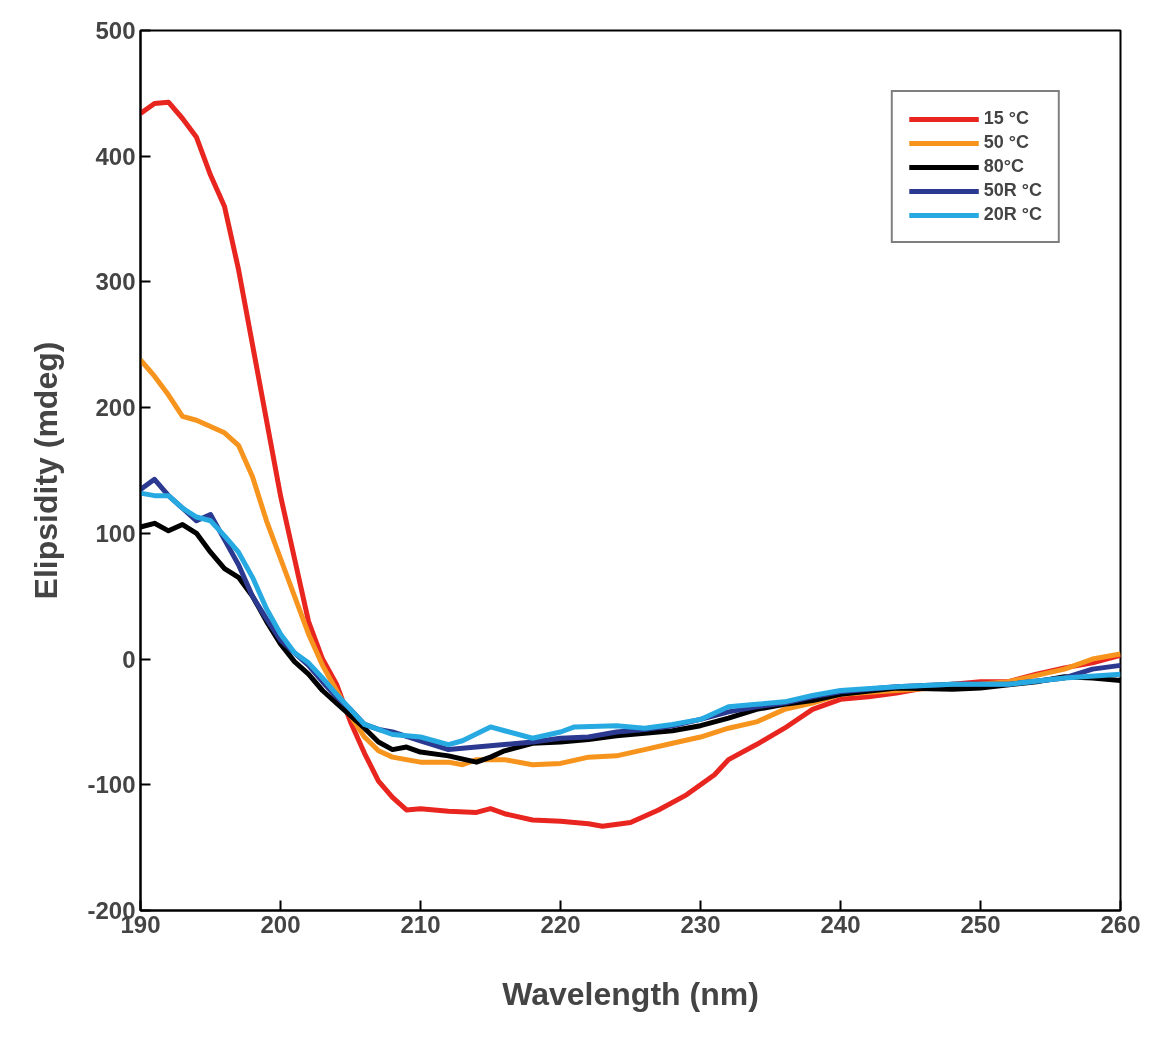 The height and width of the screenshot is (1057, 1166). I want to click on x-axis-title: Wavelength (nm), so click(630, 993).